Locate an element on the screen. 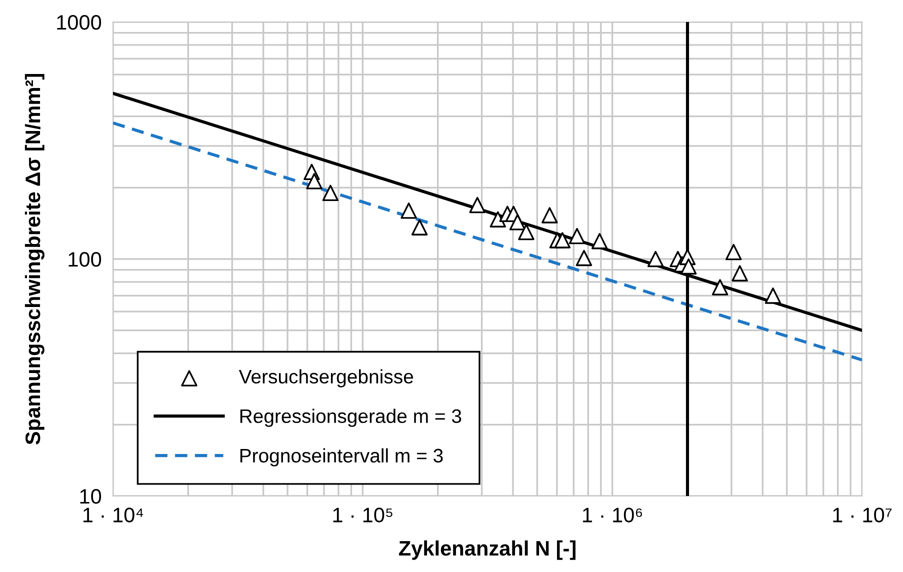 The image size is (903, 572). y-tick-label: 1000 is located at coordinates (79, 22).